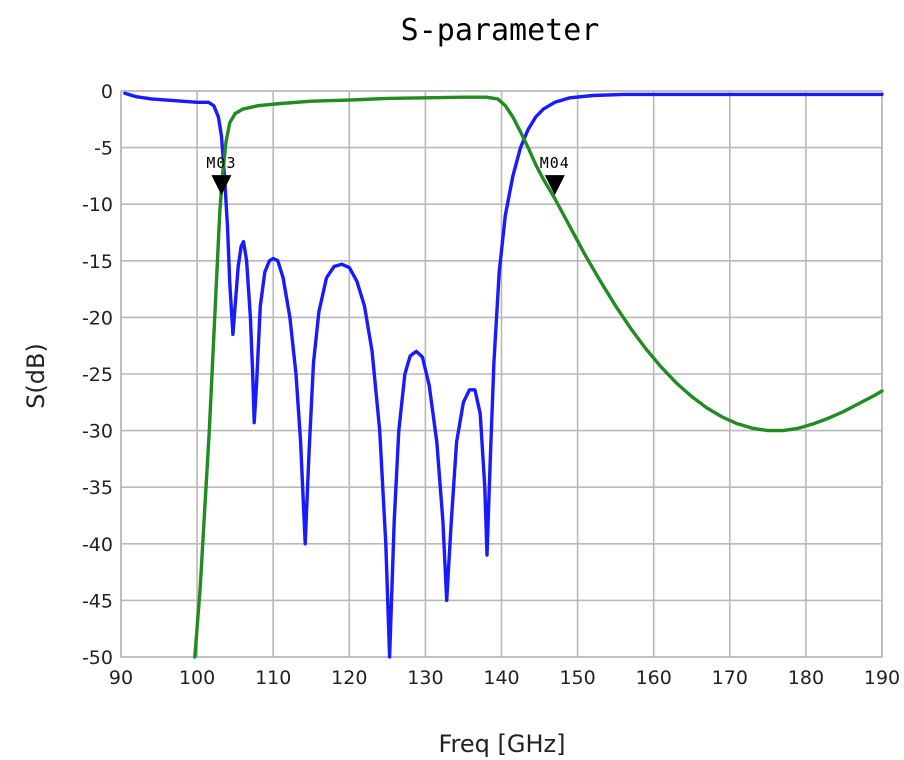  I want to click on y-tick-label: -45, so click(97, 601).